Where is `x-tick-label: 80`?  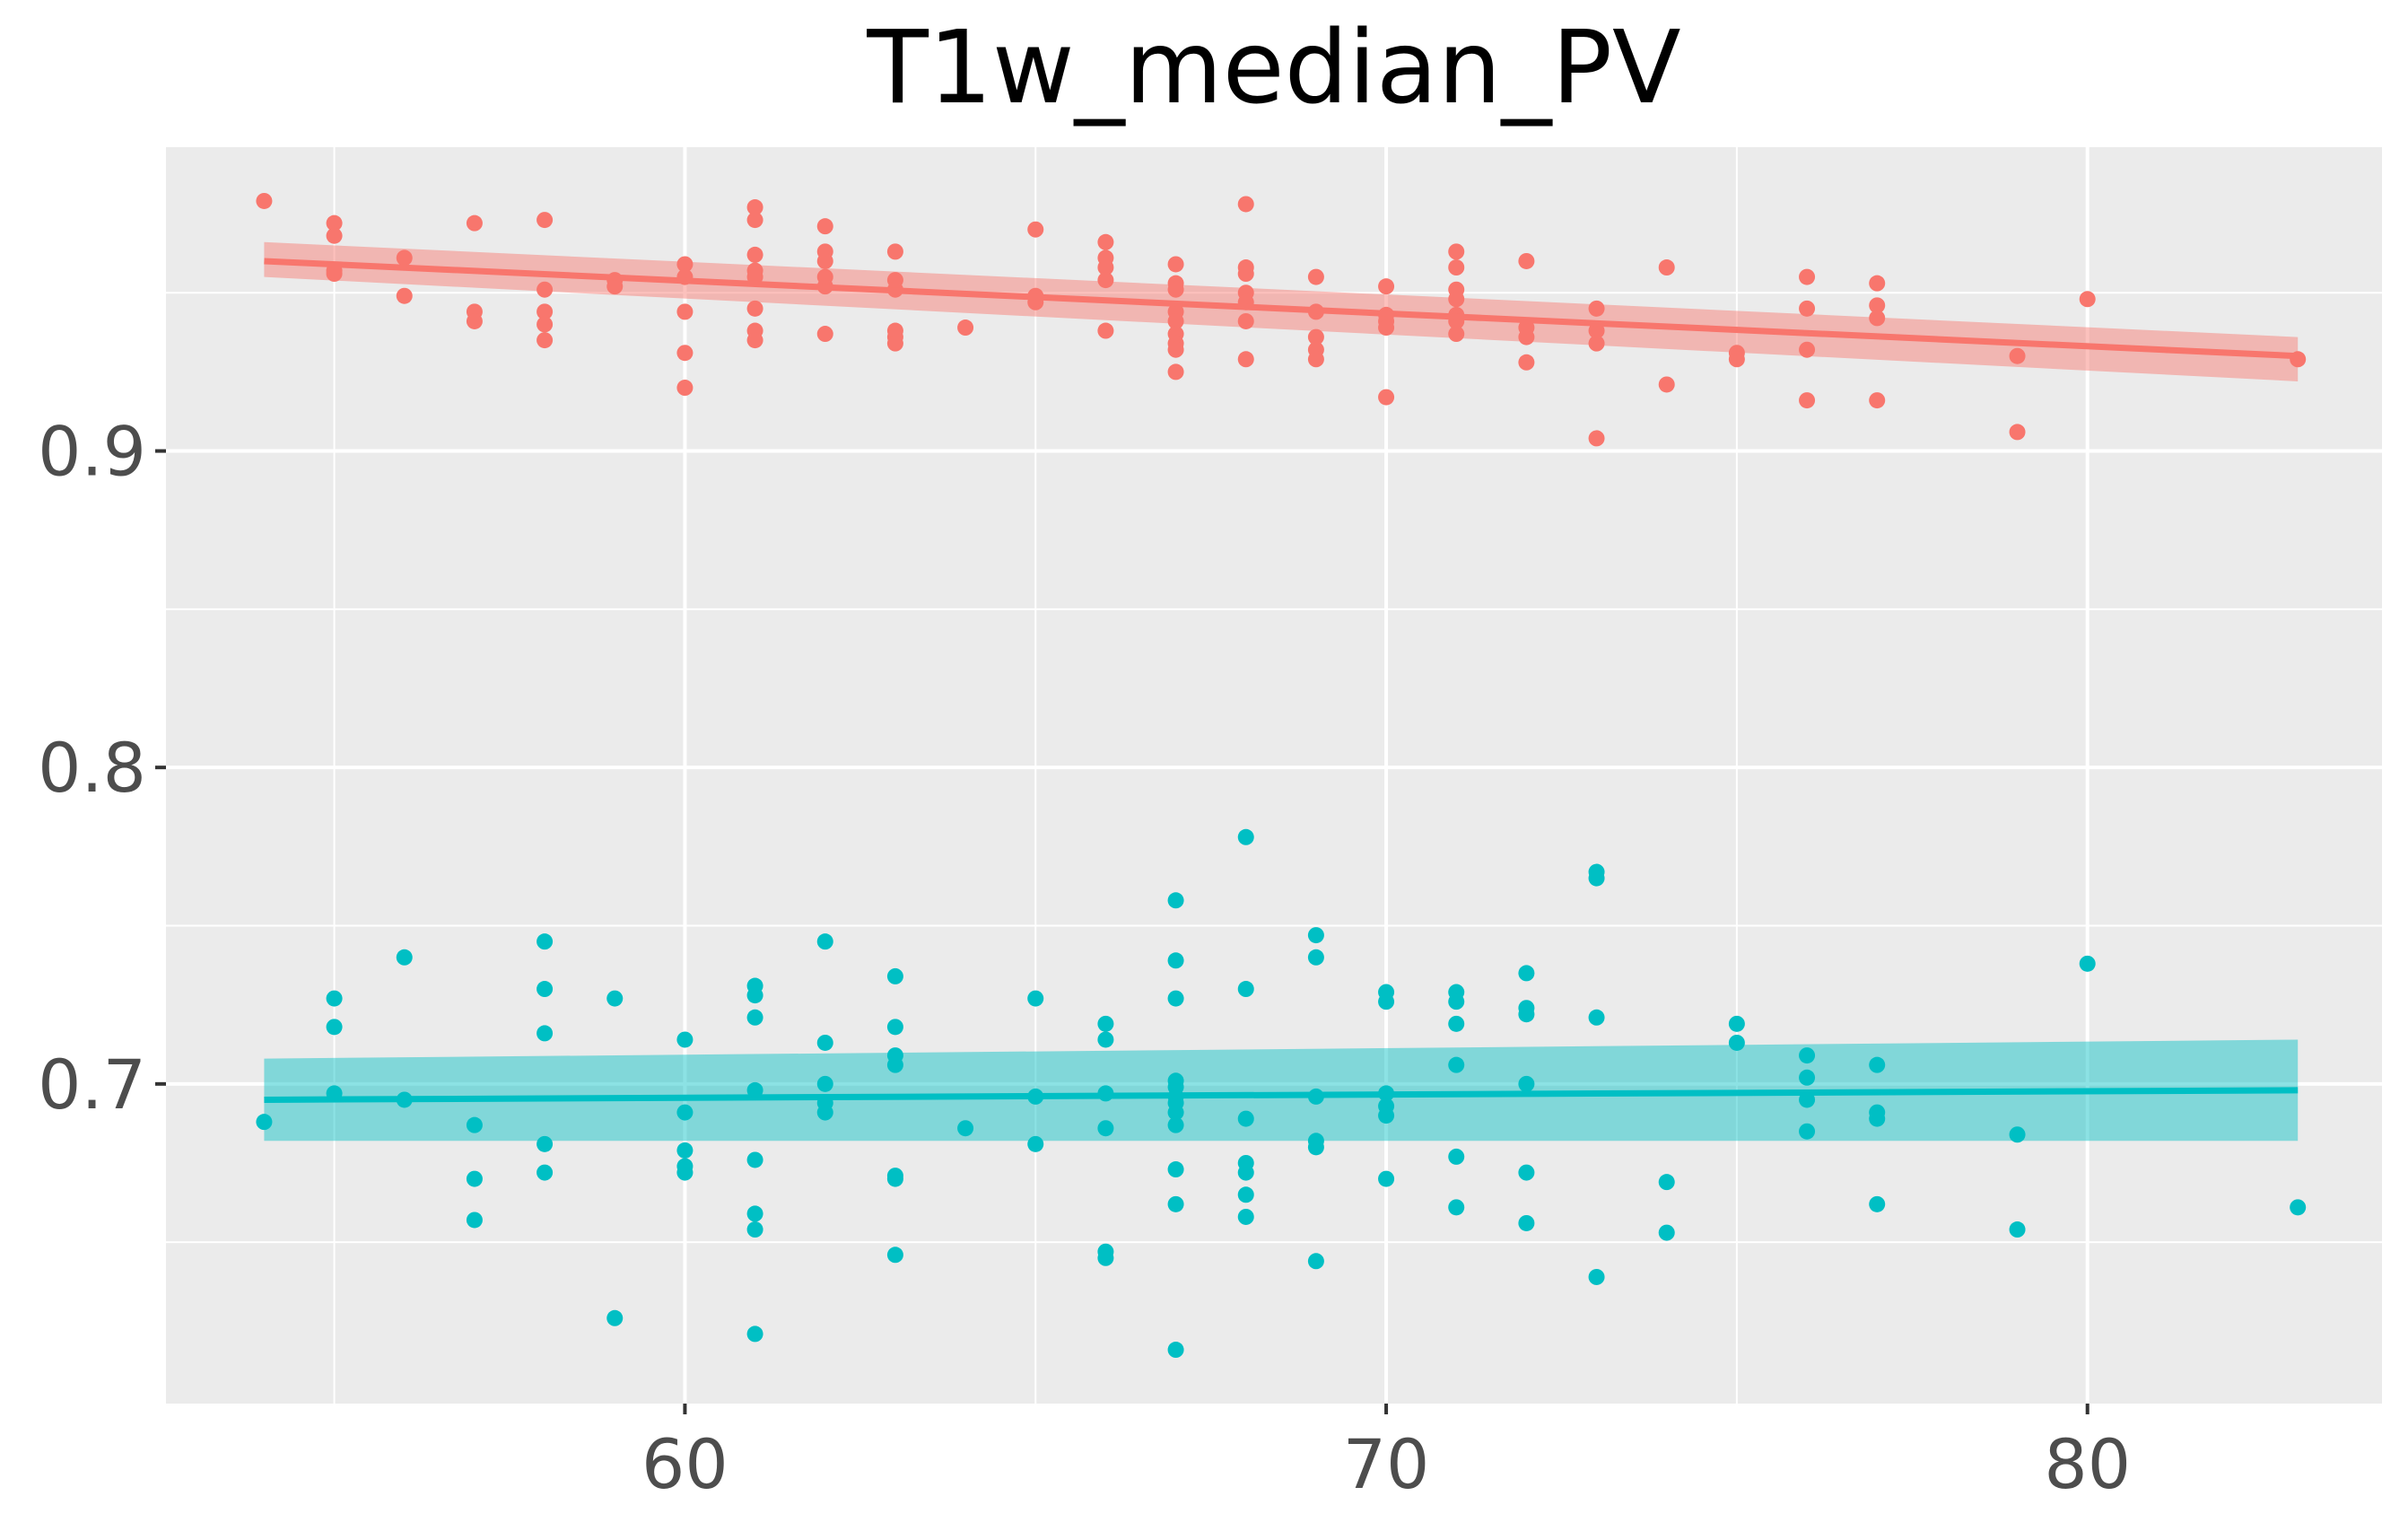 x-tick-label: 80 is located at coordinates (2087, 1464).